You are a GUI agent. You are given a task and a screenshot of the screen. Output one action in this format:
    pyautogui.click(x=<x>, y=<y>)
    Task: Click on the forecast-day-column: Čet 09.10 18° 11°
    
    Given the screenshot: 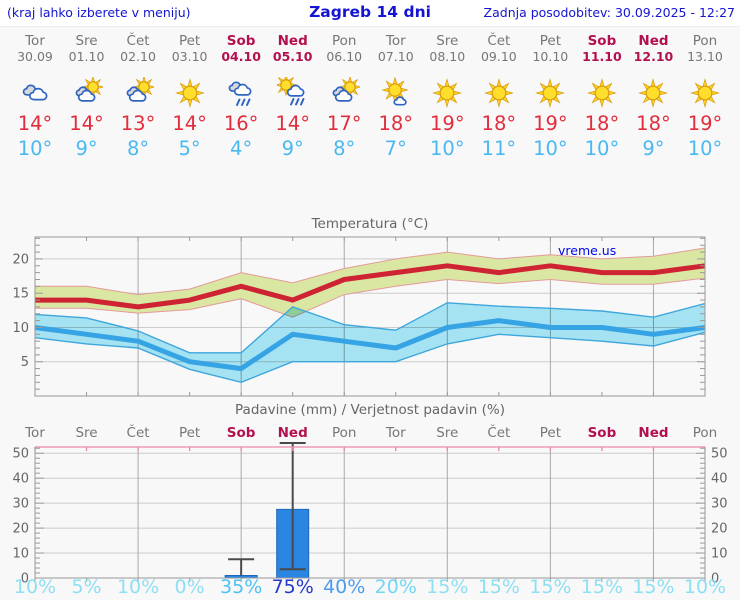 What is the action you would take?
    pyautogui.click(x=499, y=94)
    